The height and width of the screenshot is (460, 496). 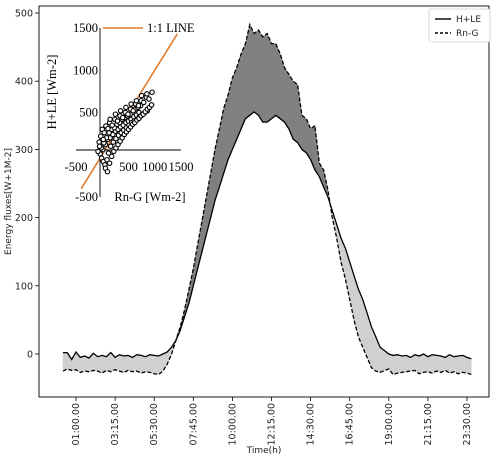 I want to click on legend-entry-rng: Rn-G, so click(x=467, y=34).